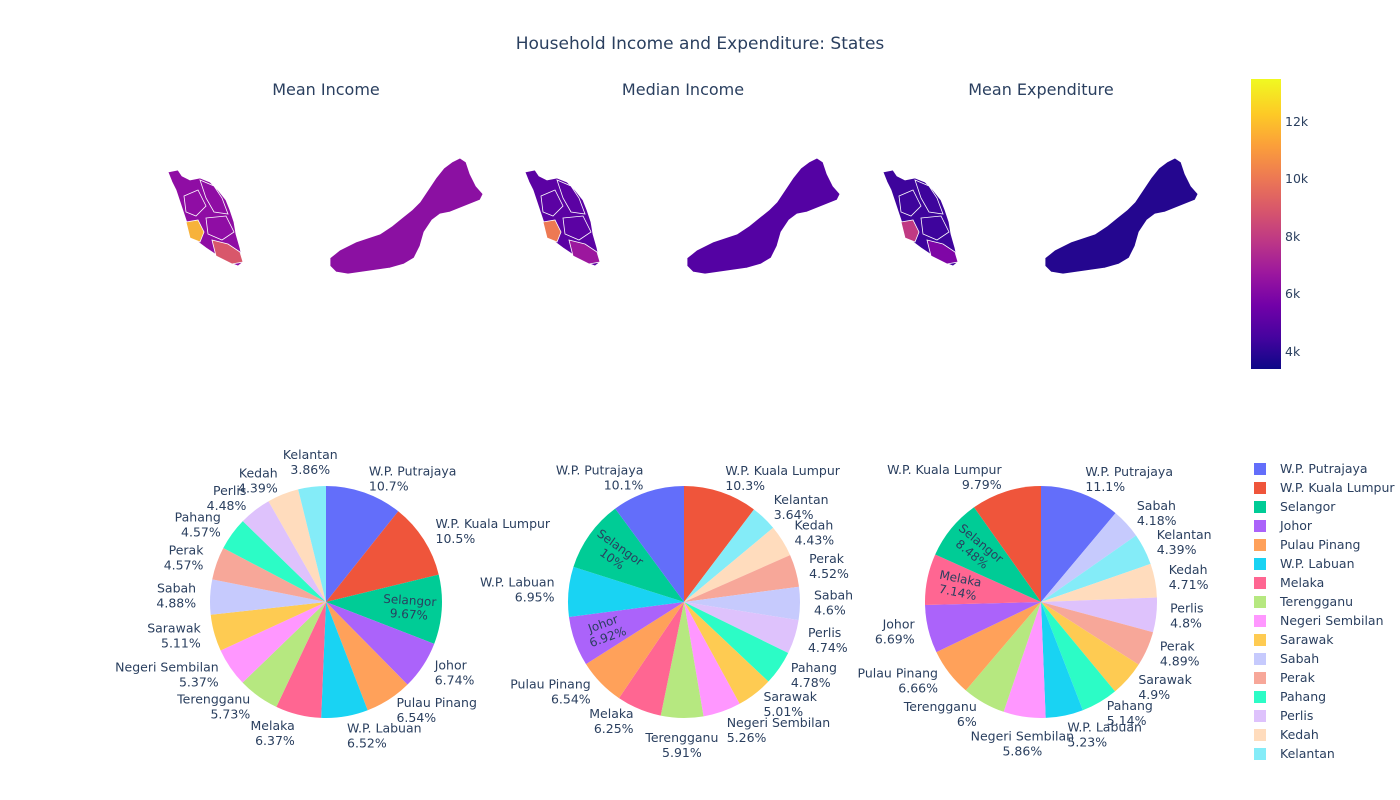 This screenshot has height=800, width=1400. I want to click on legend-item: W.P. Putrajaya, so click(1324, 468).